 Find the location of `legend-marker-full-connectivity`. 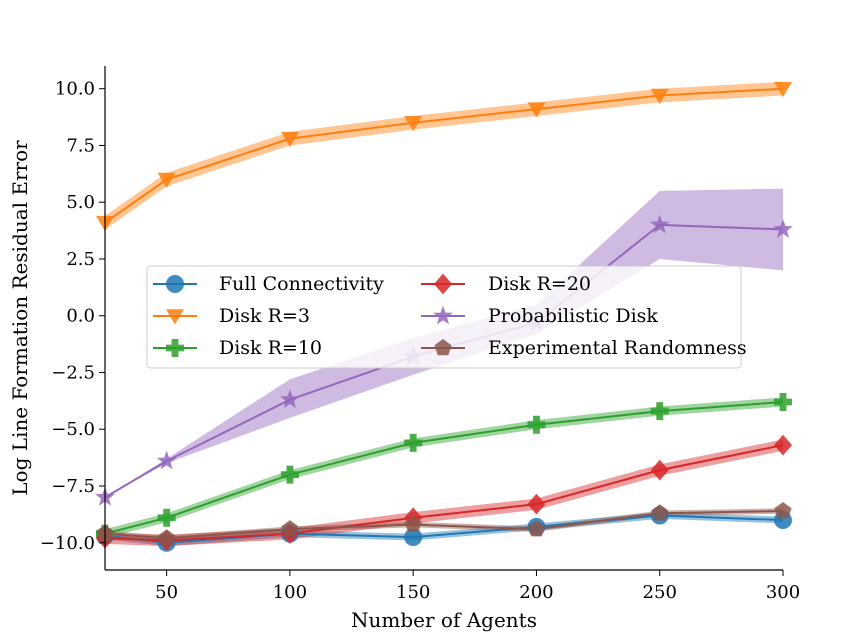

legend-marker-full-connectivity is located at coordinates (175, 284).